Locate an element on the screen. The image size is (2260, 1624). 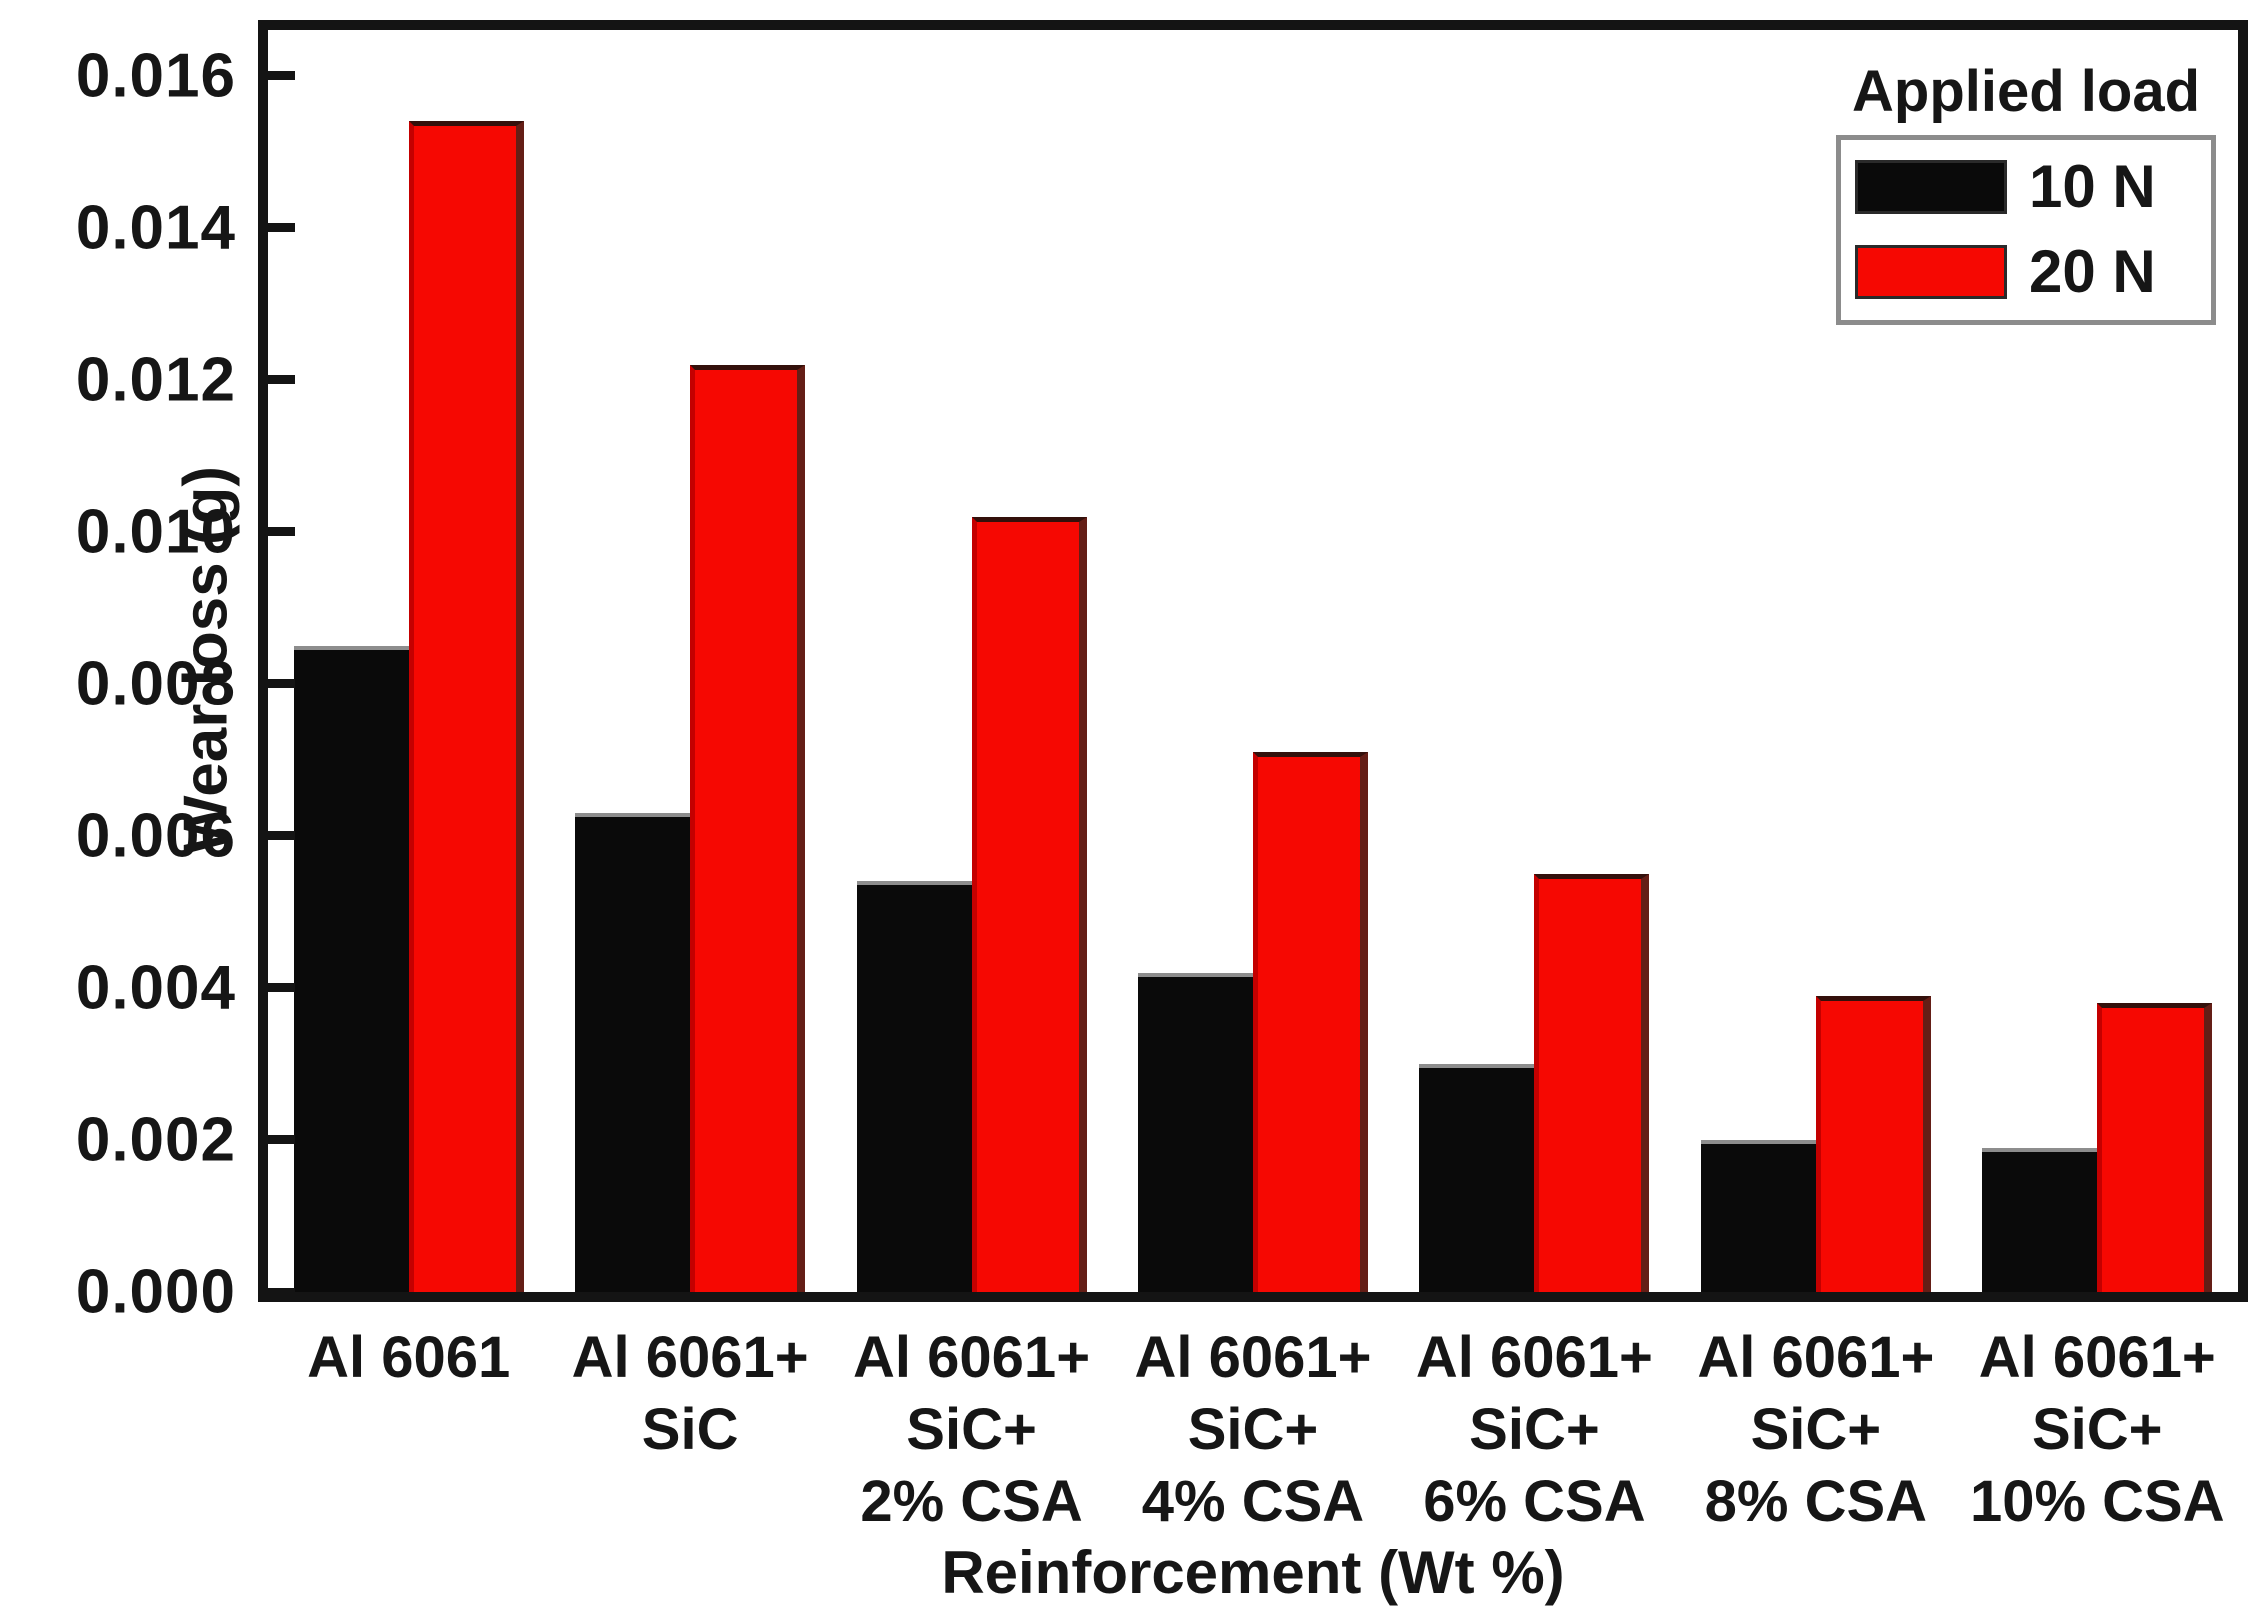
y-tick-label: 0.016 is located at coordinates (155, 76).